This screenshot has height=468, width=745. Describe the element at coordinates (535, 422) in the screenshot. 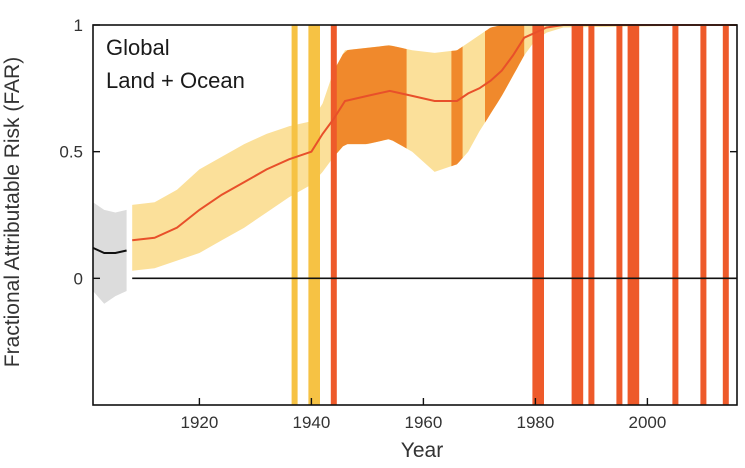

I see `x-tick-label-1980: 1980` at that location.